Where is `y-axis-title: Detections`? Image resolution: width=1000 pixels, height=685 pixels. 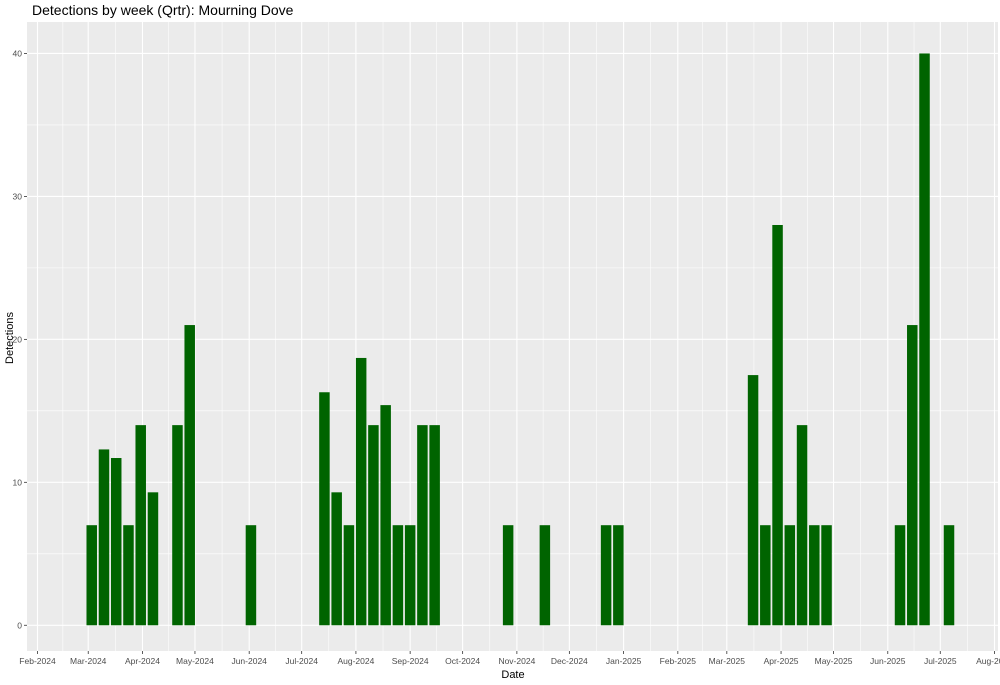 y-axis-title: Detections is located at coordinates (10, 338).